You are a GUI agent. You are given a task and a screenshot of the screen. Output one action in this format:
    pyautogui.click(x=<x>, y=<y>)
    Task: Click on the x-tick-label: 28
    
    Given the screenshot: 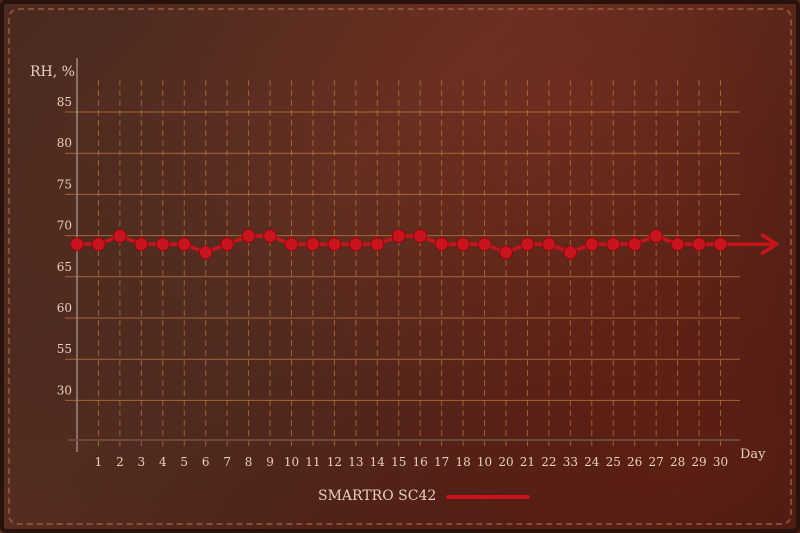 What is the action you would take?
    pyautogui.click(x=677, y=462)
    